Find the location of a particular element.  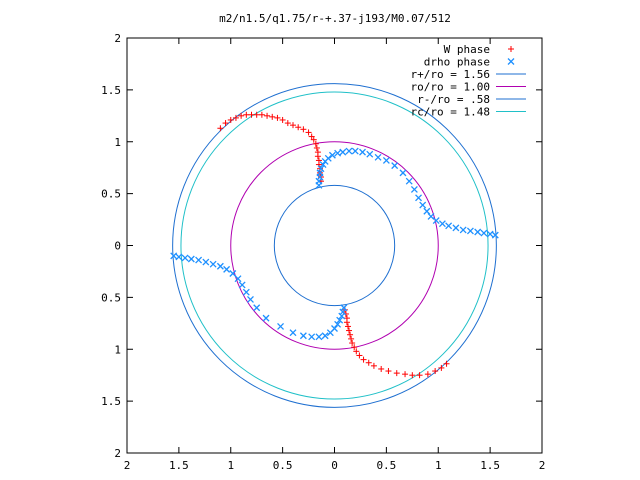

y-tick-label: 2 is located at coordinates (117, 453).